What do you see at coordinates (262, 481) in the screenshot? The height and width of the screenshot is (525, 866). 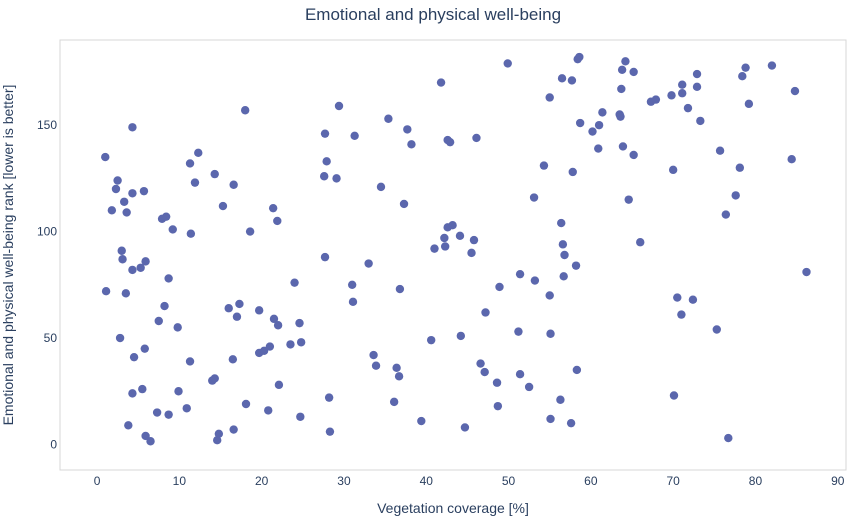 I see `x-tick-label: 20` at bounding box center [262, 481].